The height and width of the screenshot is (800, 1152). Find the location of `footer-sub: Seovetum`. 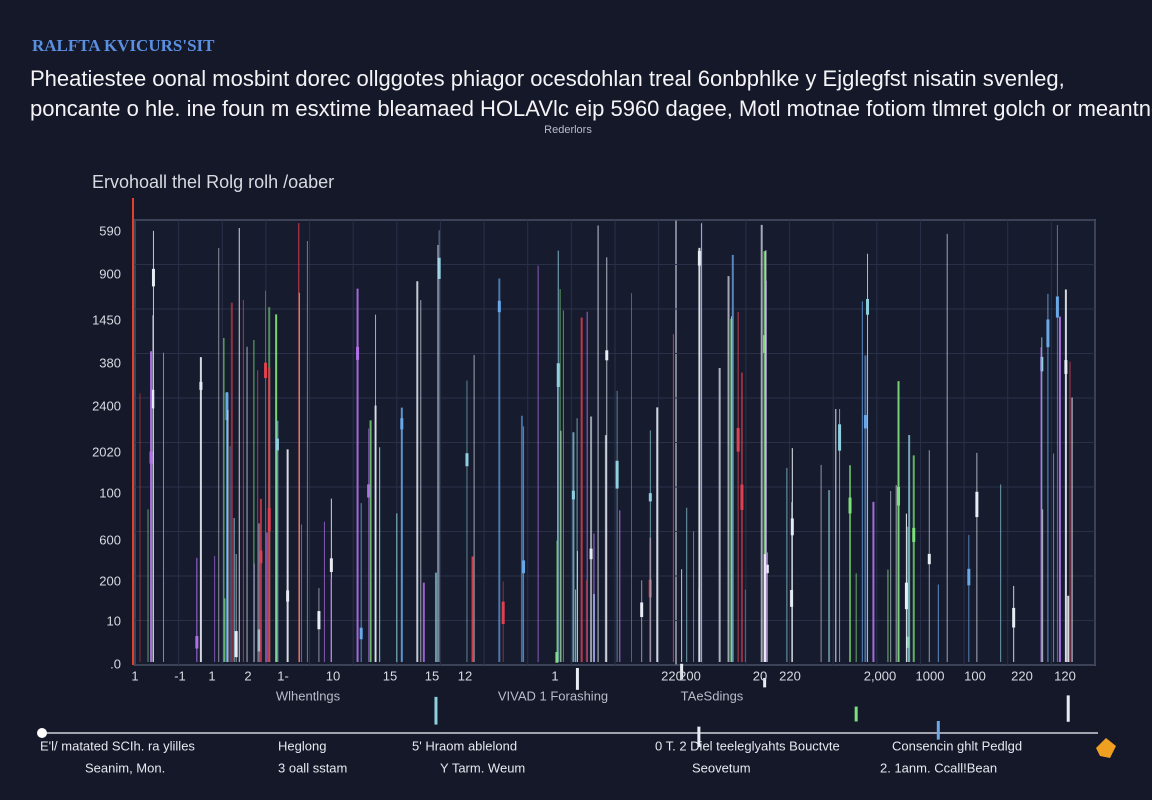

footer-sub: Seovetum is located at coordinates (721, 767).